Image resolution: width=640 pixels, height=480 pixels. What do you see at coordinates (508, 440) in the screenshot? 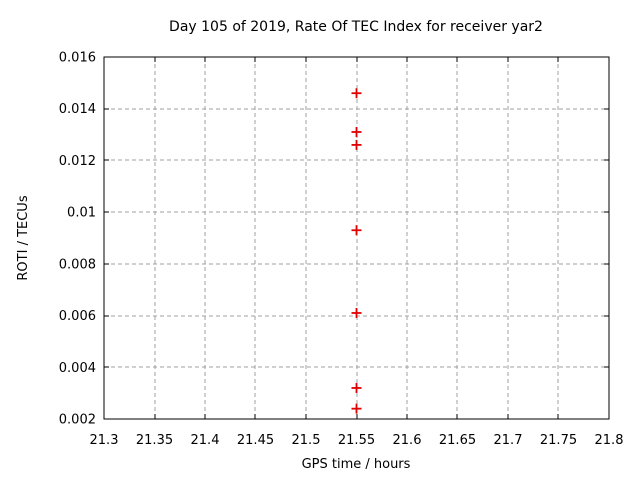
I see `x-tick-label: 21.7` at bounding box center [508, 440].